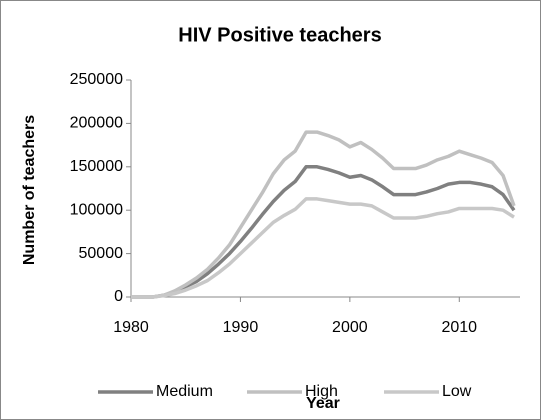  Describe the element at coordinates (96, 123) in the screenshot. I see `y-tick-label: 200000` at that location.